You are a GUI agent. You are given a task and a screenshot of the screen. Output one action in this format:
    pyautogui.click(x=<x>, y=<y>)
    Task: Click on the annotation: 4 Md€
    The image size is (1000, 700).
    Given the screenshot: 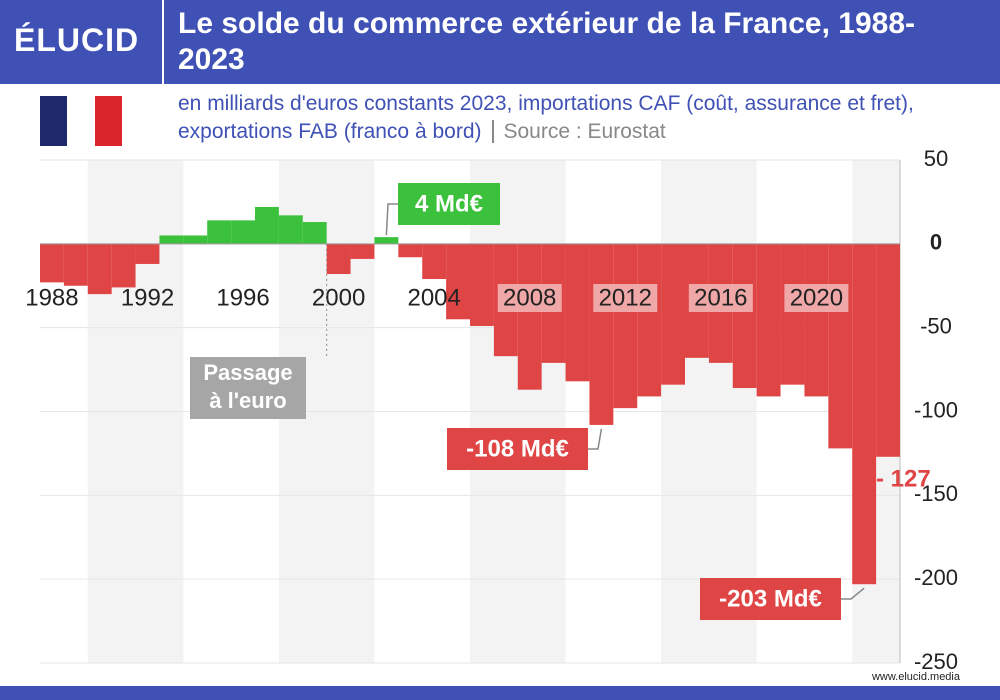 What is the action you would take?
    pyautogui.click(x=449, y=203)
    